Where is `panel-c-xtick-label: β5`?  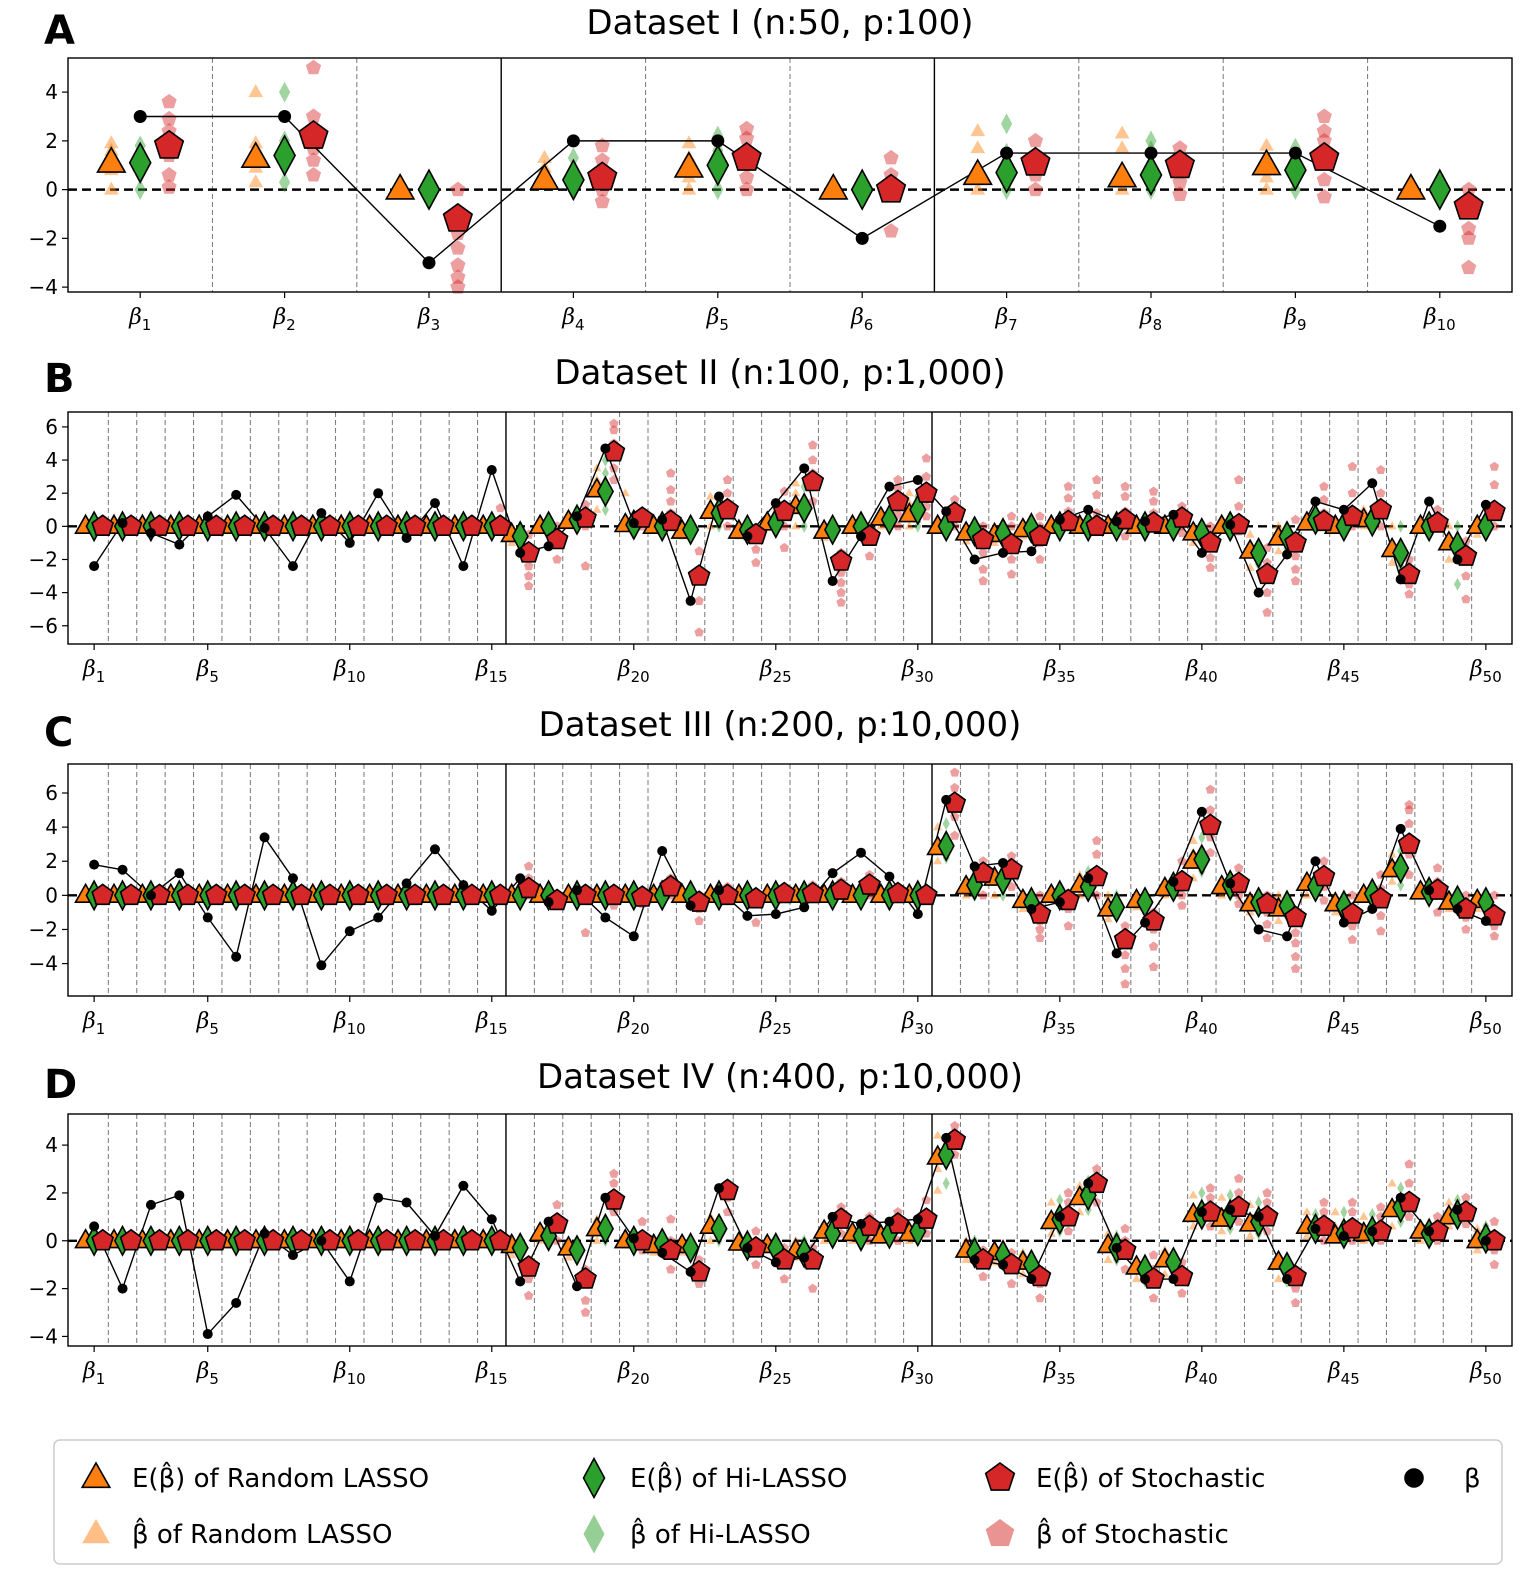 panel-c-xtick-label: β5 is located at coordinates (207, 1023).